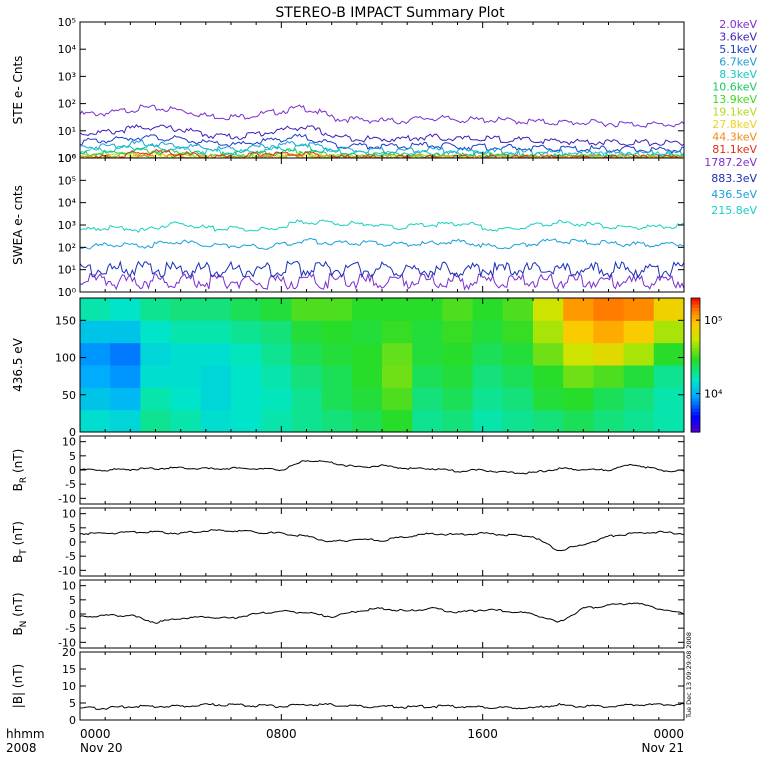  I want to click on panel-3-y-tick-label: 100, so click(65, 358).